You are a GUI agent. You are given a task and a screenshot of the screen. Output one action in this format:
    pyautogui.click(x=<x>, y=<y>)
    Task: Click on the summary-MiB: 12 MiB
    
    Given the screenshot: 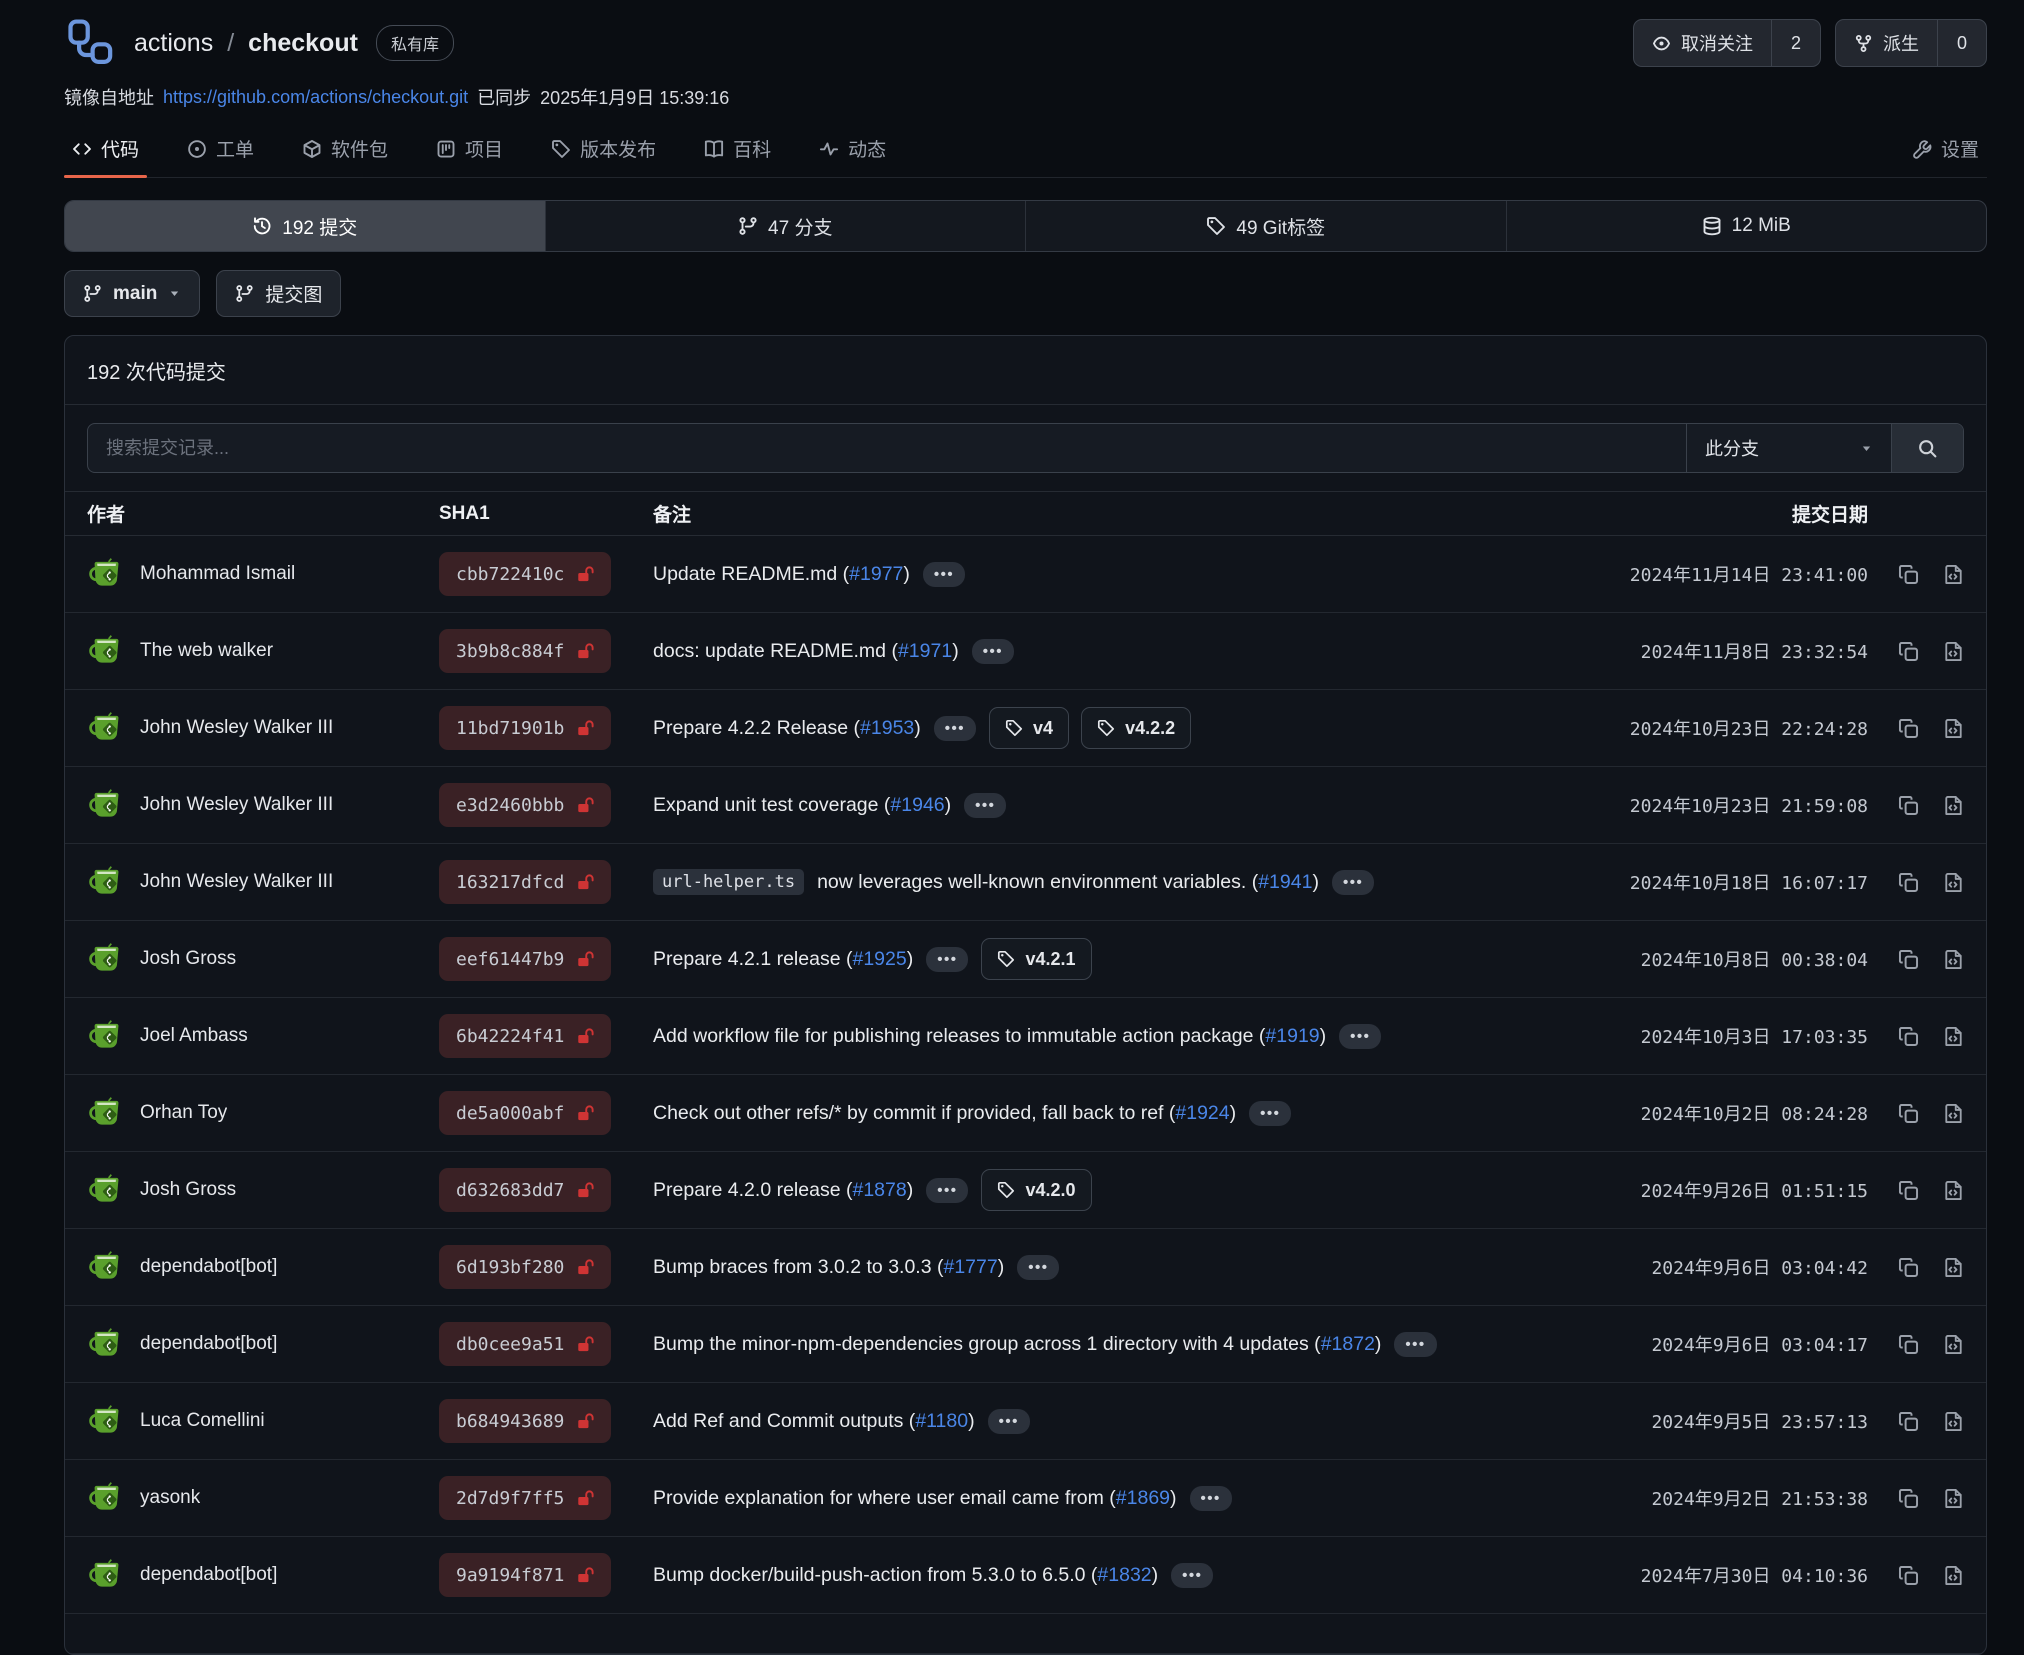 What is the action you would take?
    pyautogui.click(x=1746, y=226)
    